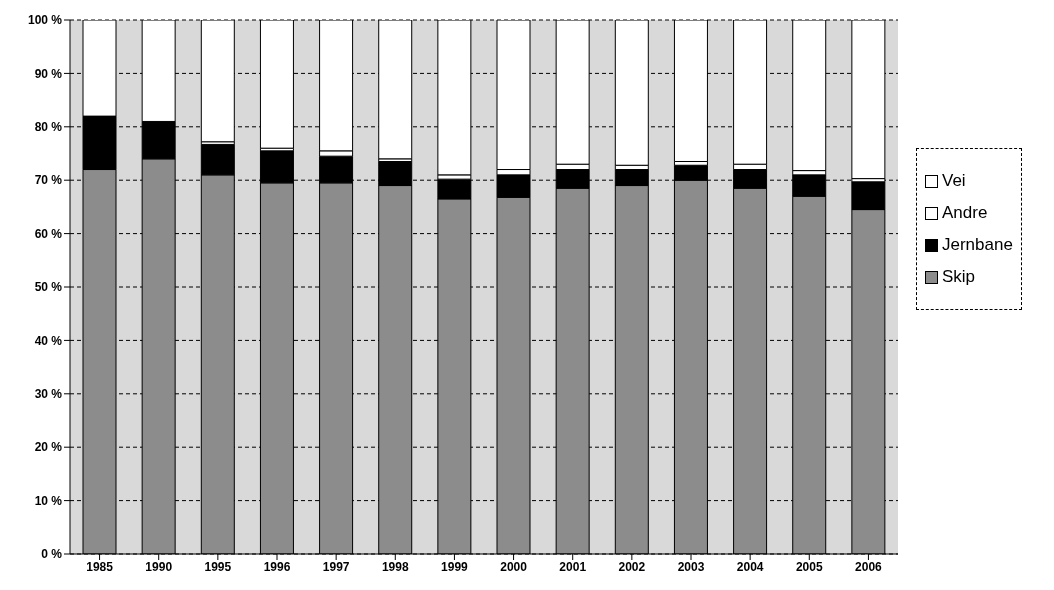 The height and width of the screenshot is (590, 1054). Describe the element at coordinates (514, 566) in the screenshot. I see `x-tick-label: 2000` at that location.